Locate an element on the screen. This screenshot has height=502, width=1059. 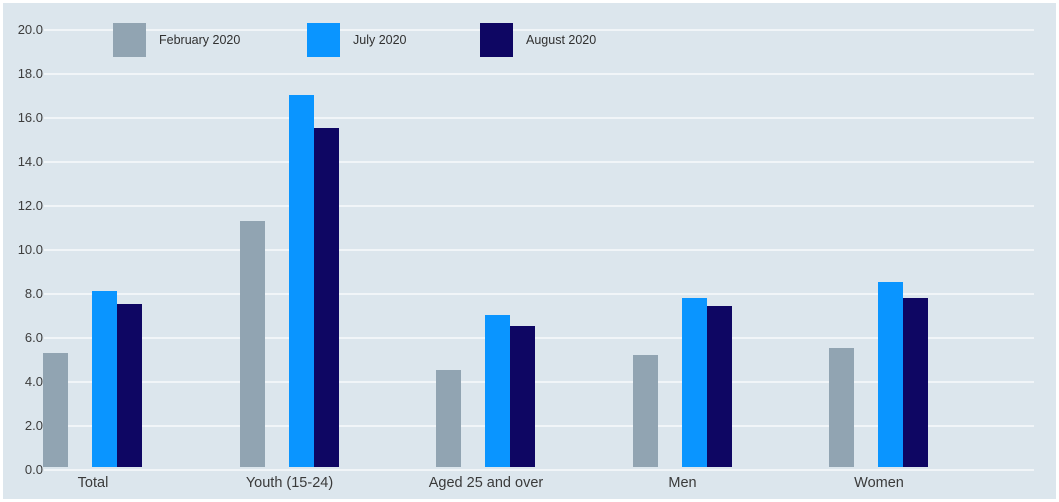
legend-item: August 2020 is located at coordinates (538, 40).